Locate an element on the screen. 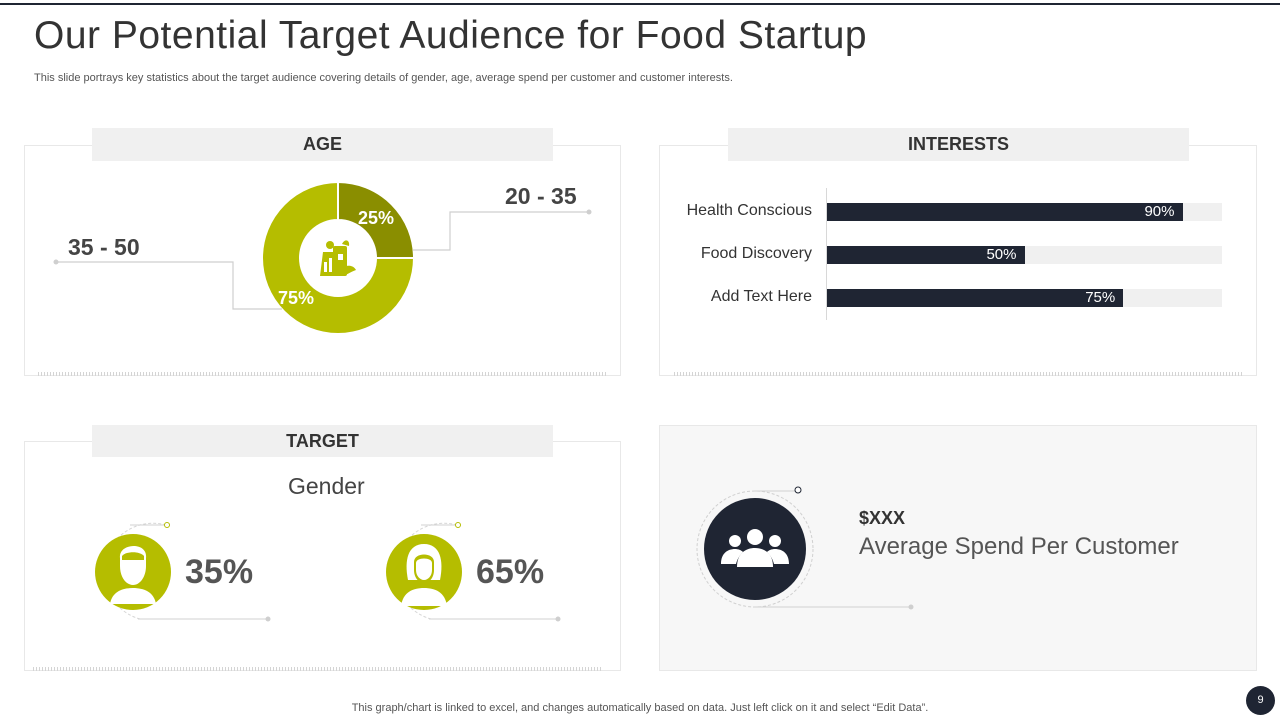 This screenshot has width=1280, height=720. interest-bar-track: 50% is located at coordinates (1024, 255).